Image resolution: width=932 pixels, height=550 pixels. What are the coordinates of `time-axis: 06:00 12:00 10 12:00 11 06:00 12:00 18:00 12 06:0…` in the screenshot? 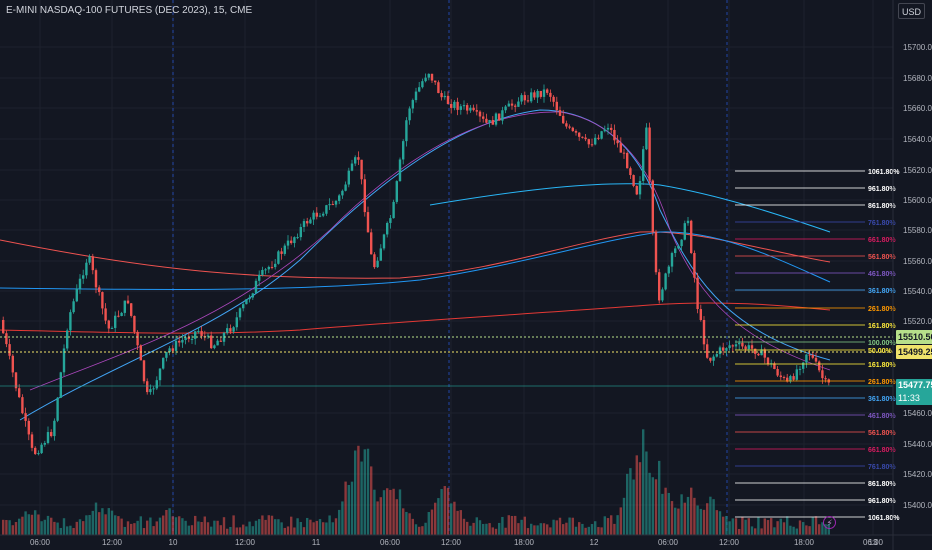 It's located at (466, 540).